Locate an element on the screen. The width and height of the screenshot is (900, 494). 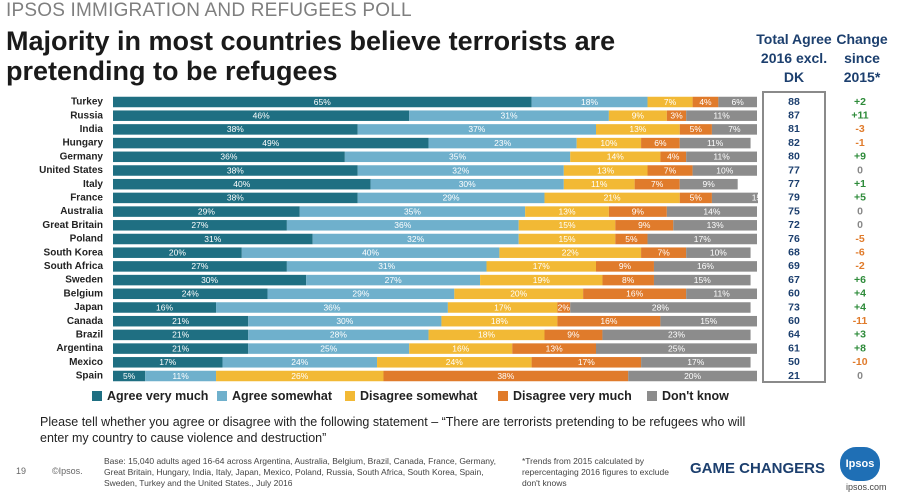
value-label: 18% is located at coordinates (589, 102).